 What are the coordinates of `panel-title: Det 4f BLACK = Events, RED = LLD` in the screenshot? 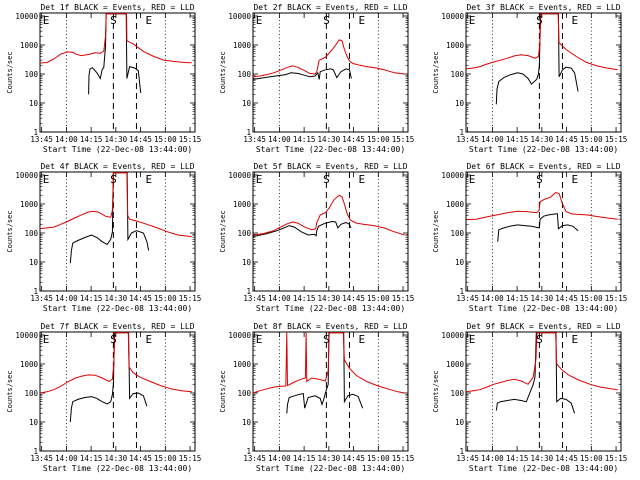 It's located at (117, 166).